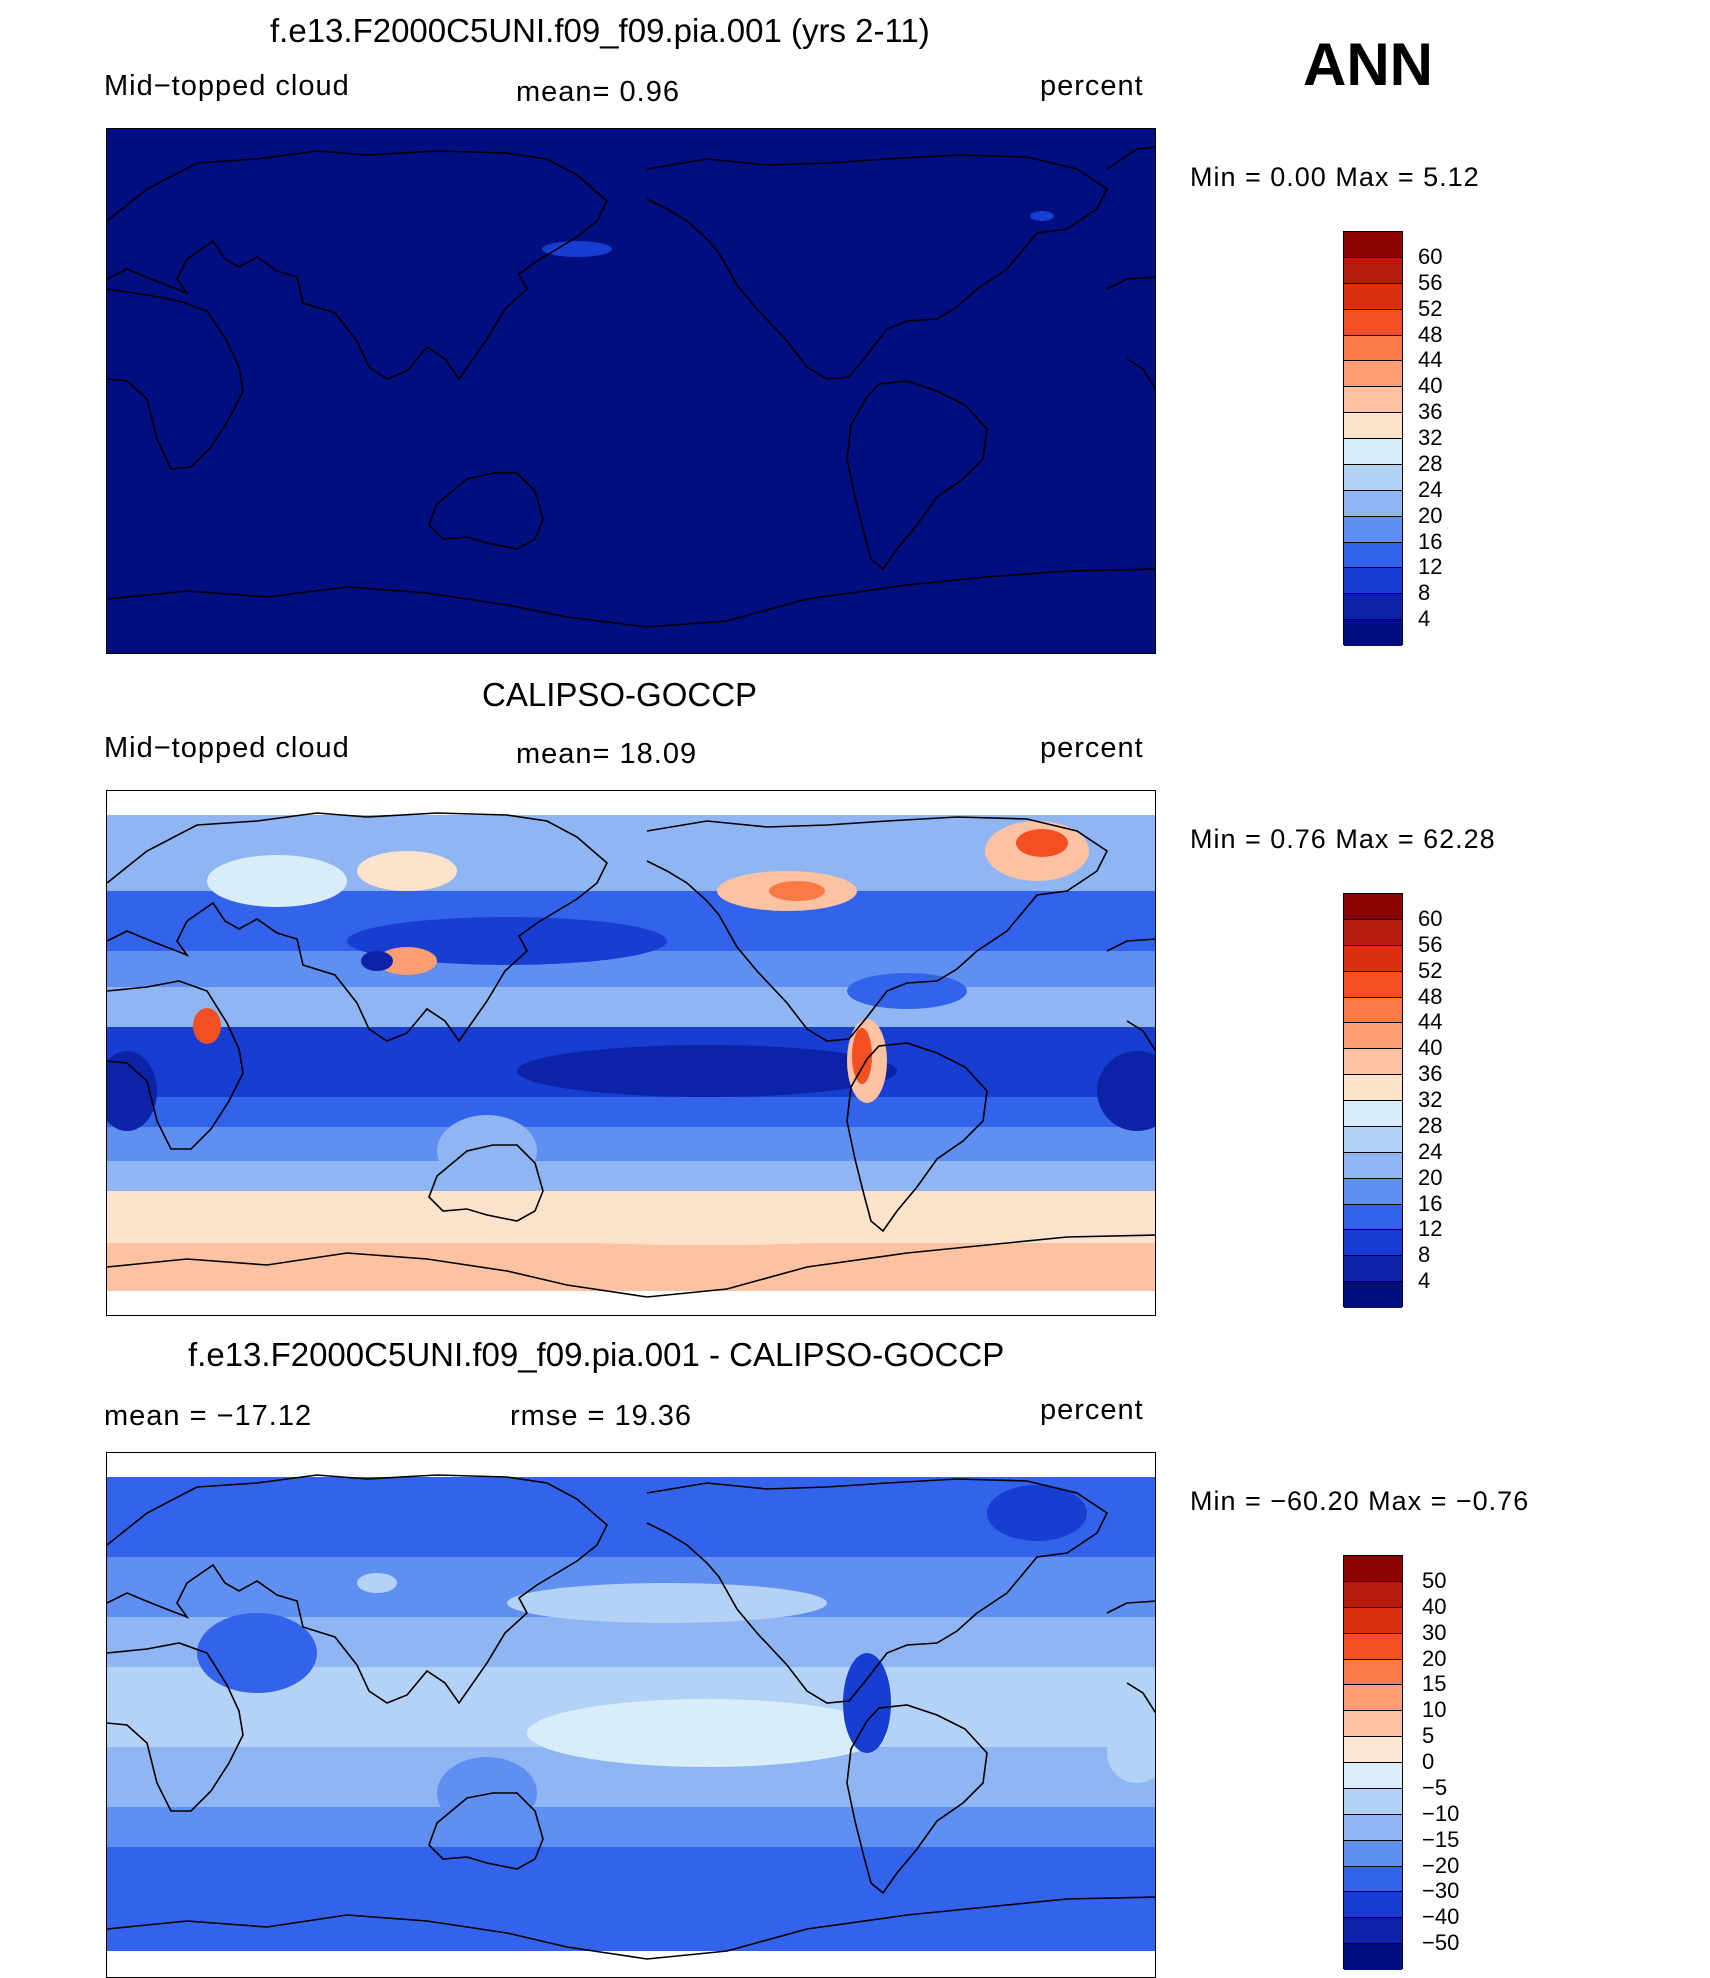 The width and height of the screenshot is (1710, 1978). What do you see at coordinates (631, 387) in the screenshot?
I see `coastlines` at bounding box center [631, 387].